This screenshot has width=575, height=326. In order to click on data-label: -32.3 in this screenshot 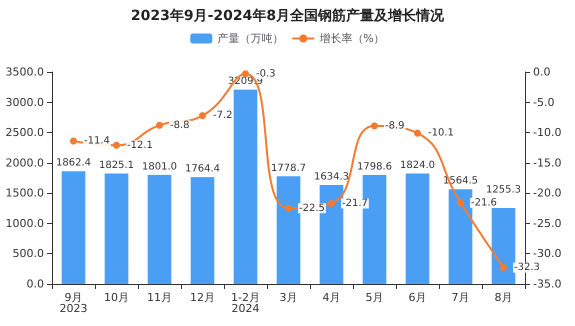, I will do `click(527, 268)`.